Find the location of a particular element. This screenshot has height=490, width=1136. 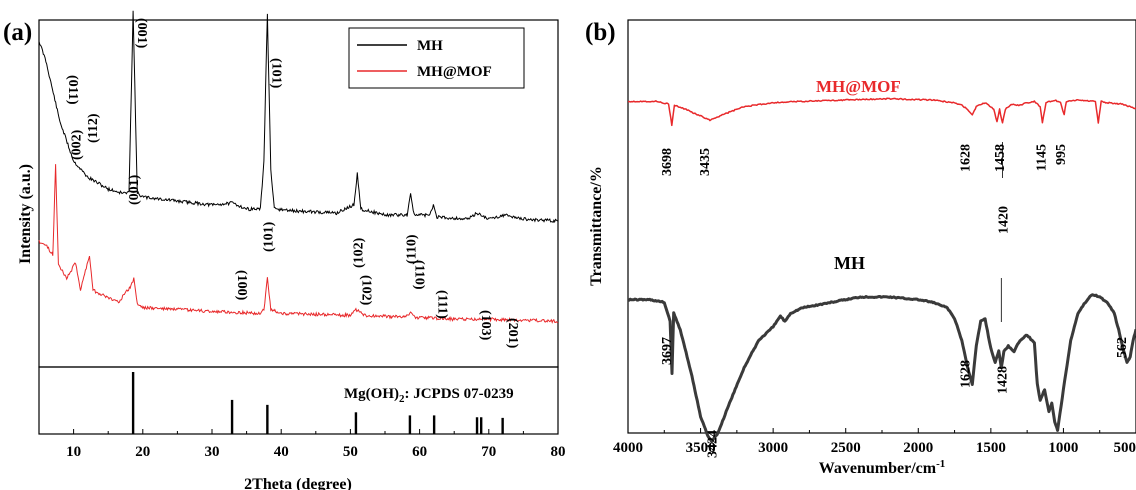

series-mh-mof-ftir is located at coordinates (881, 112).